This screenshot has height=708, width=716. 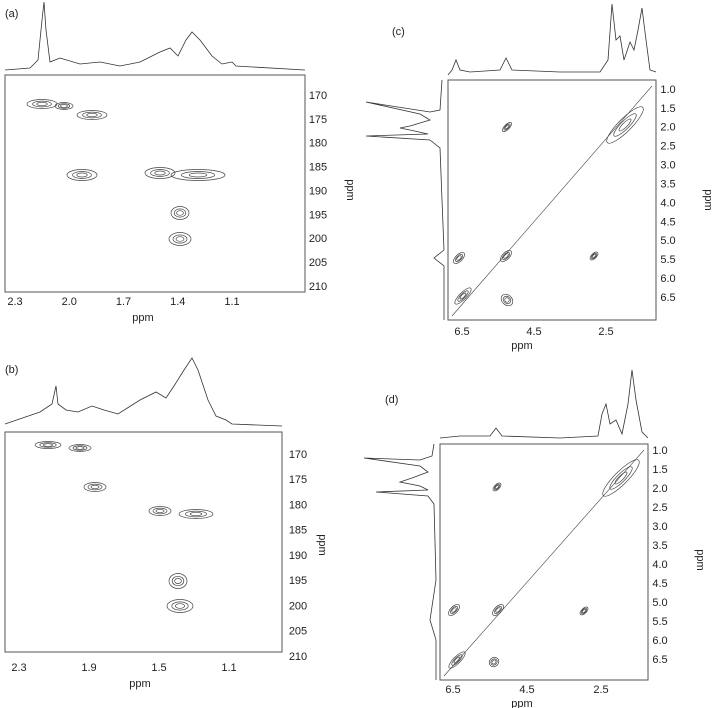 What do you see at coordinates (11, 14) in the screenshot?
I see `panel-label: (a)` at bounding box center [11, 14].